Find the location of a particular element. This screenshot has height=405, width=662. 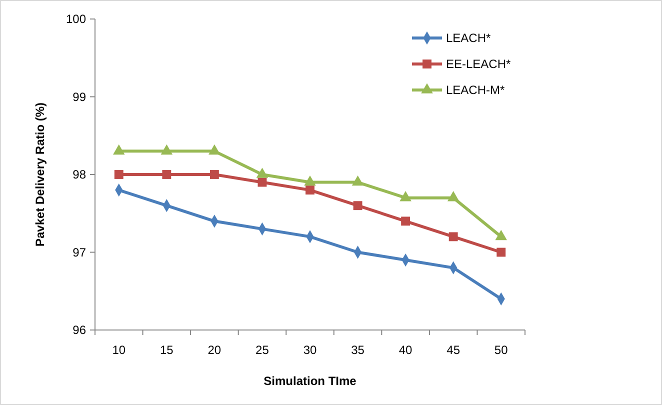

x-tick-label: 50 is located at coordinates (501, 350).